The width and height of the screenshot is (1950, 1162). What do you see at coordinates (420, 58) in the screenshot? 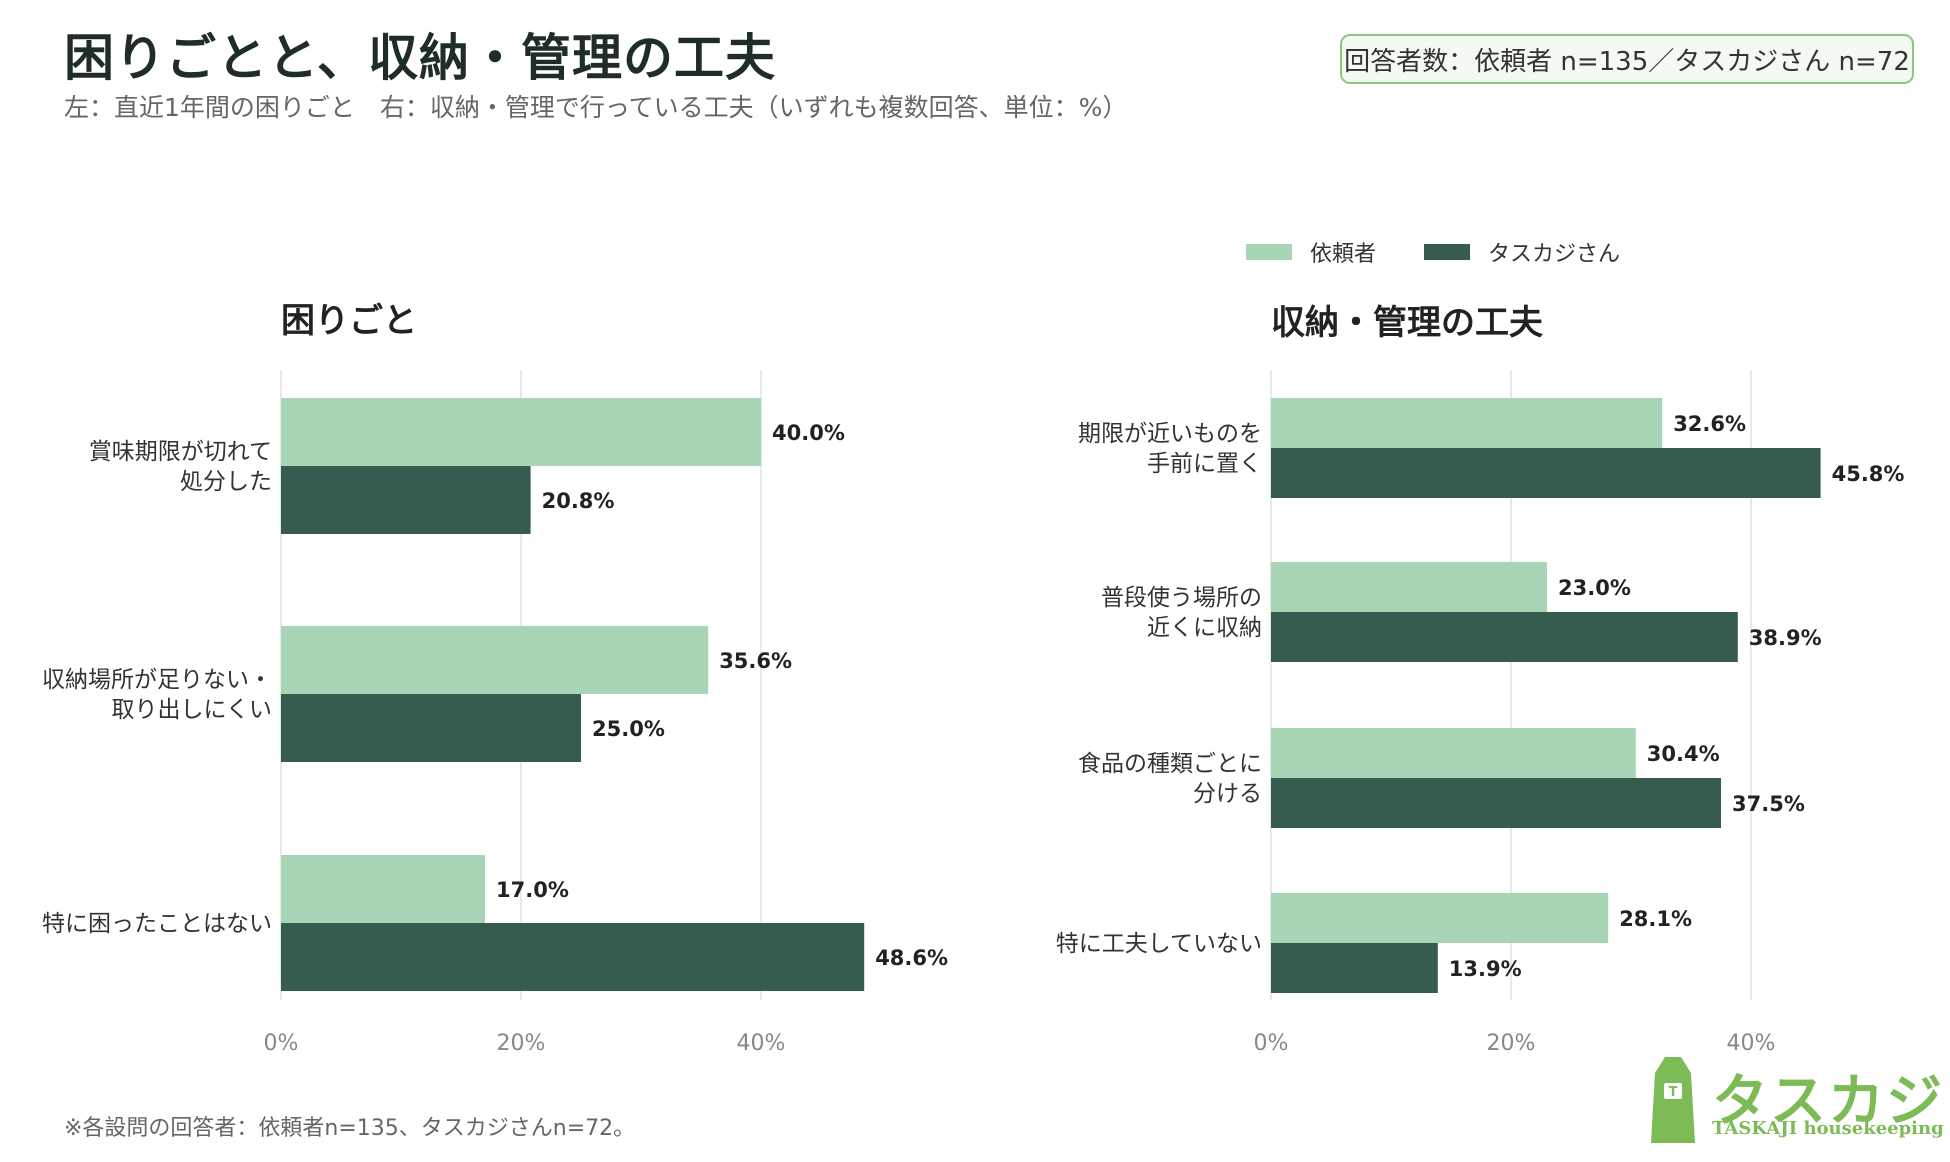
I see `page-title: 困りごとと、収納・管理の工夫` at bounding box center [420, 58].